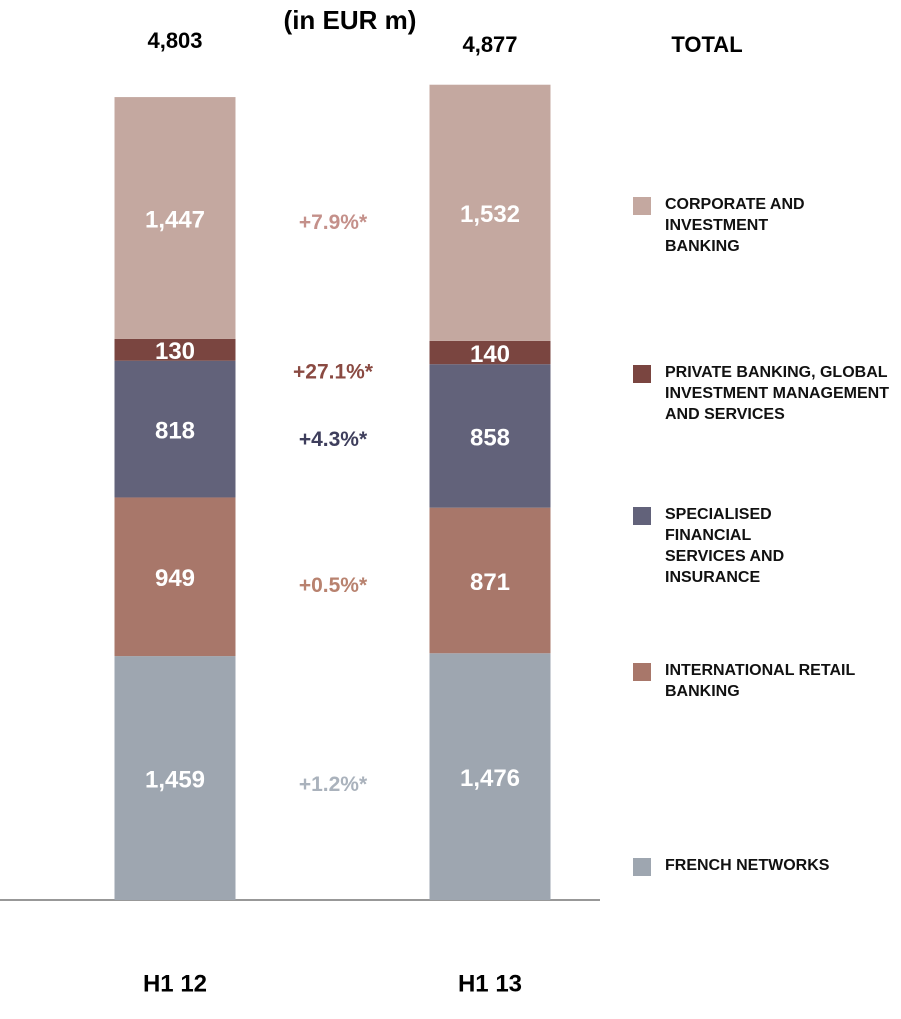 The height and width of the screenshot is (1019, 901). I want to click on value-label: 871, so click(490, 582).